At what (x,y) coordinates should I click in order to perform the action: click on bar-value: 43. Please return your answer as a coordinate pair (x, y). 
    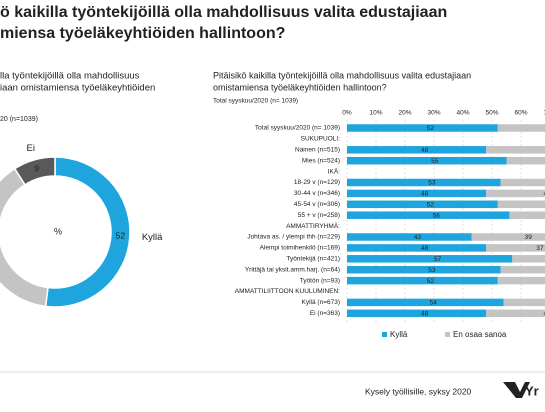
    Looking at the image, I should click on (418, 237).